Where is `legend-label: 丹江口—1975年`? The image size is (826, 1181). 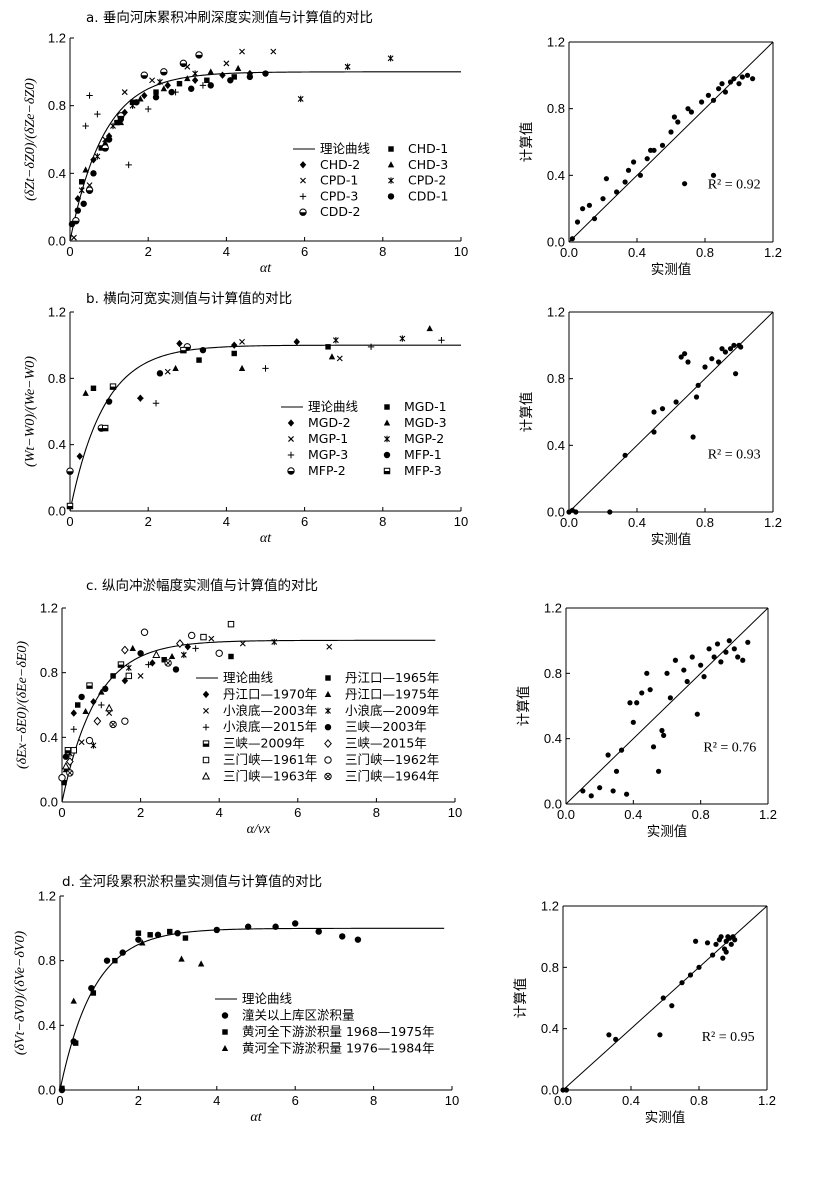 legend-label: 丹江口—1975年 is located at coordinates (392, 693).